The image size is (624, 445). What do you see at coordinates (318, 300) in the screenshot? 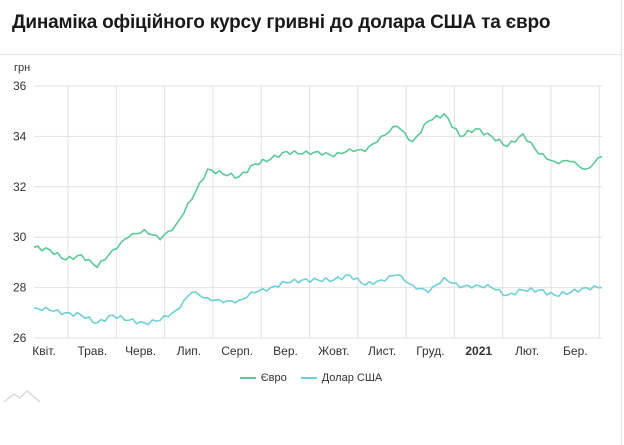
I see `series-line-usd` at bounding box center [318, 300].